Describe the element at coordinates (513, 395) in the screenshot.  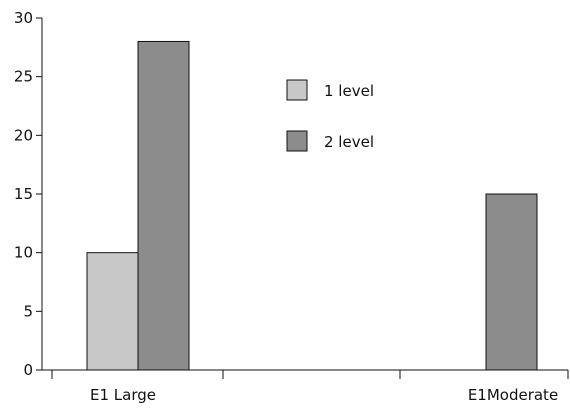
I see `x-tick-label: E1Moderate` at that location.